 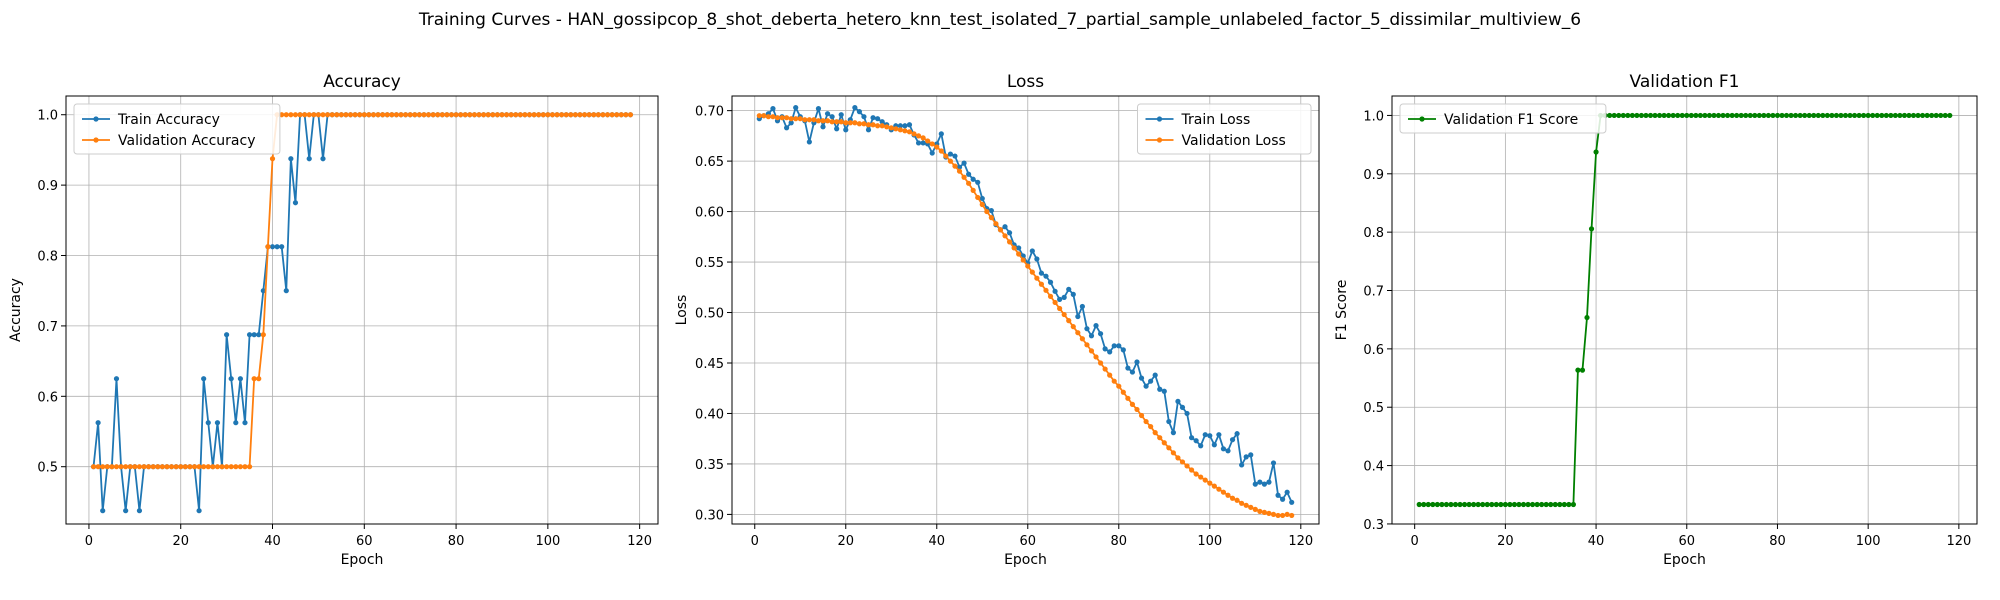 What do you see at coordinates (362, 560) in the screenshot?
I see `x-axis-label: Epoch` at bounding box center [362, 560].